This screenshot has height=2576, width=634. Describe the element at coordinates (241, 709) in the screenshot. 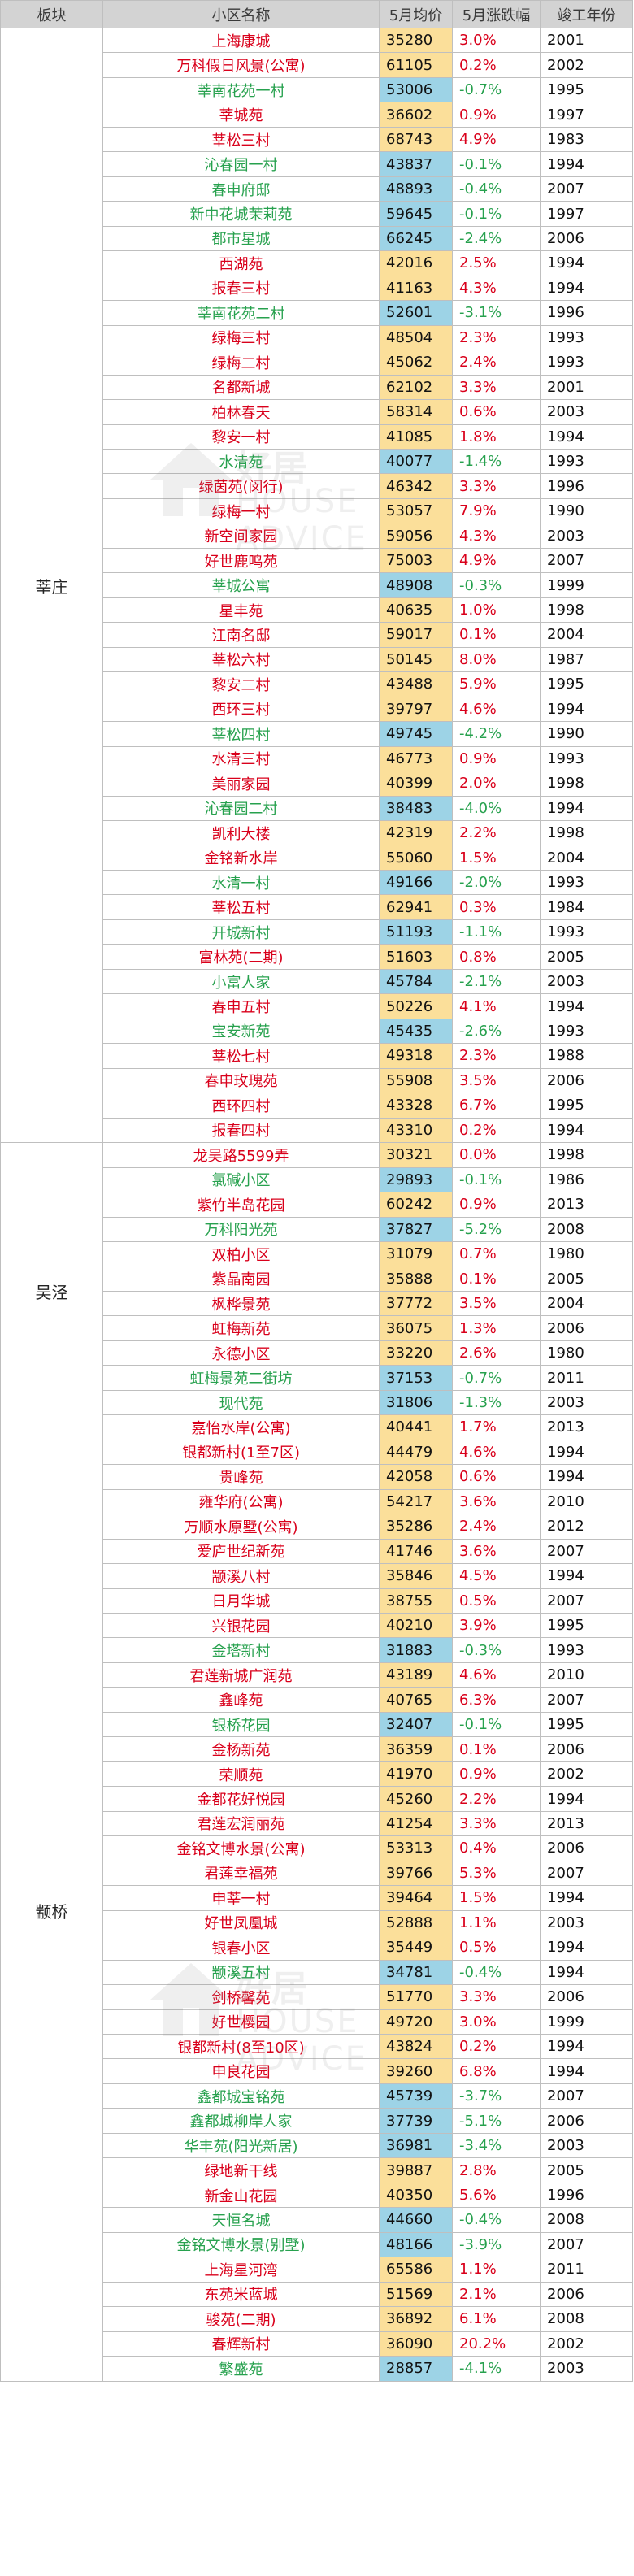

I see `community-name: 西环三村` at that location.